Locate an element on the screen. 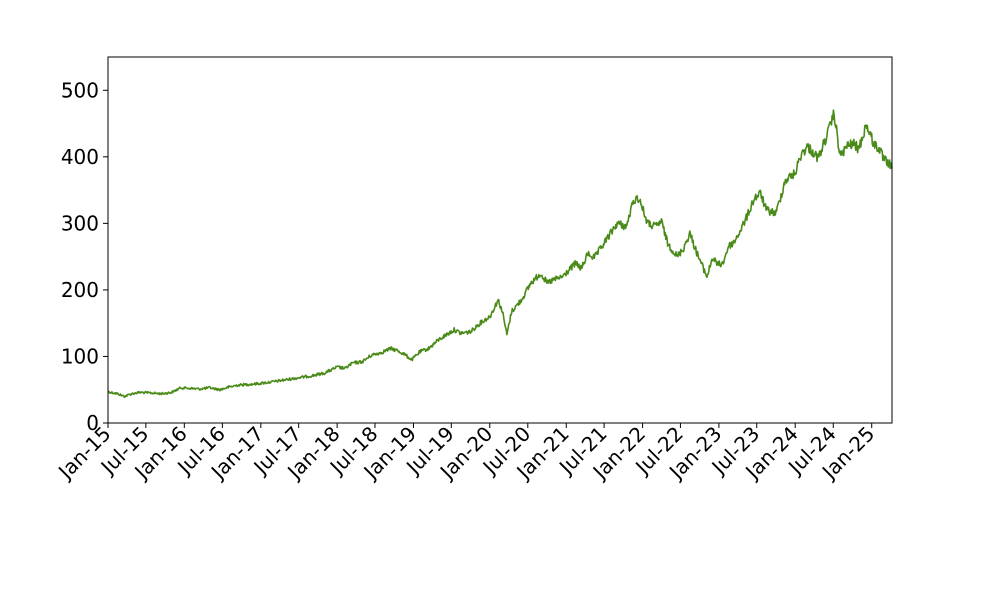 Image resolution: width=1000 pixels, height=600 pixels. y-tick-label: 400 is located at coordinates (80, 157).